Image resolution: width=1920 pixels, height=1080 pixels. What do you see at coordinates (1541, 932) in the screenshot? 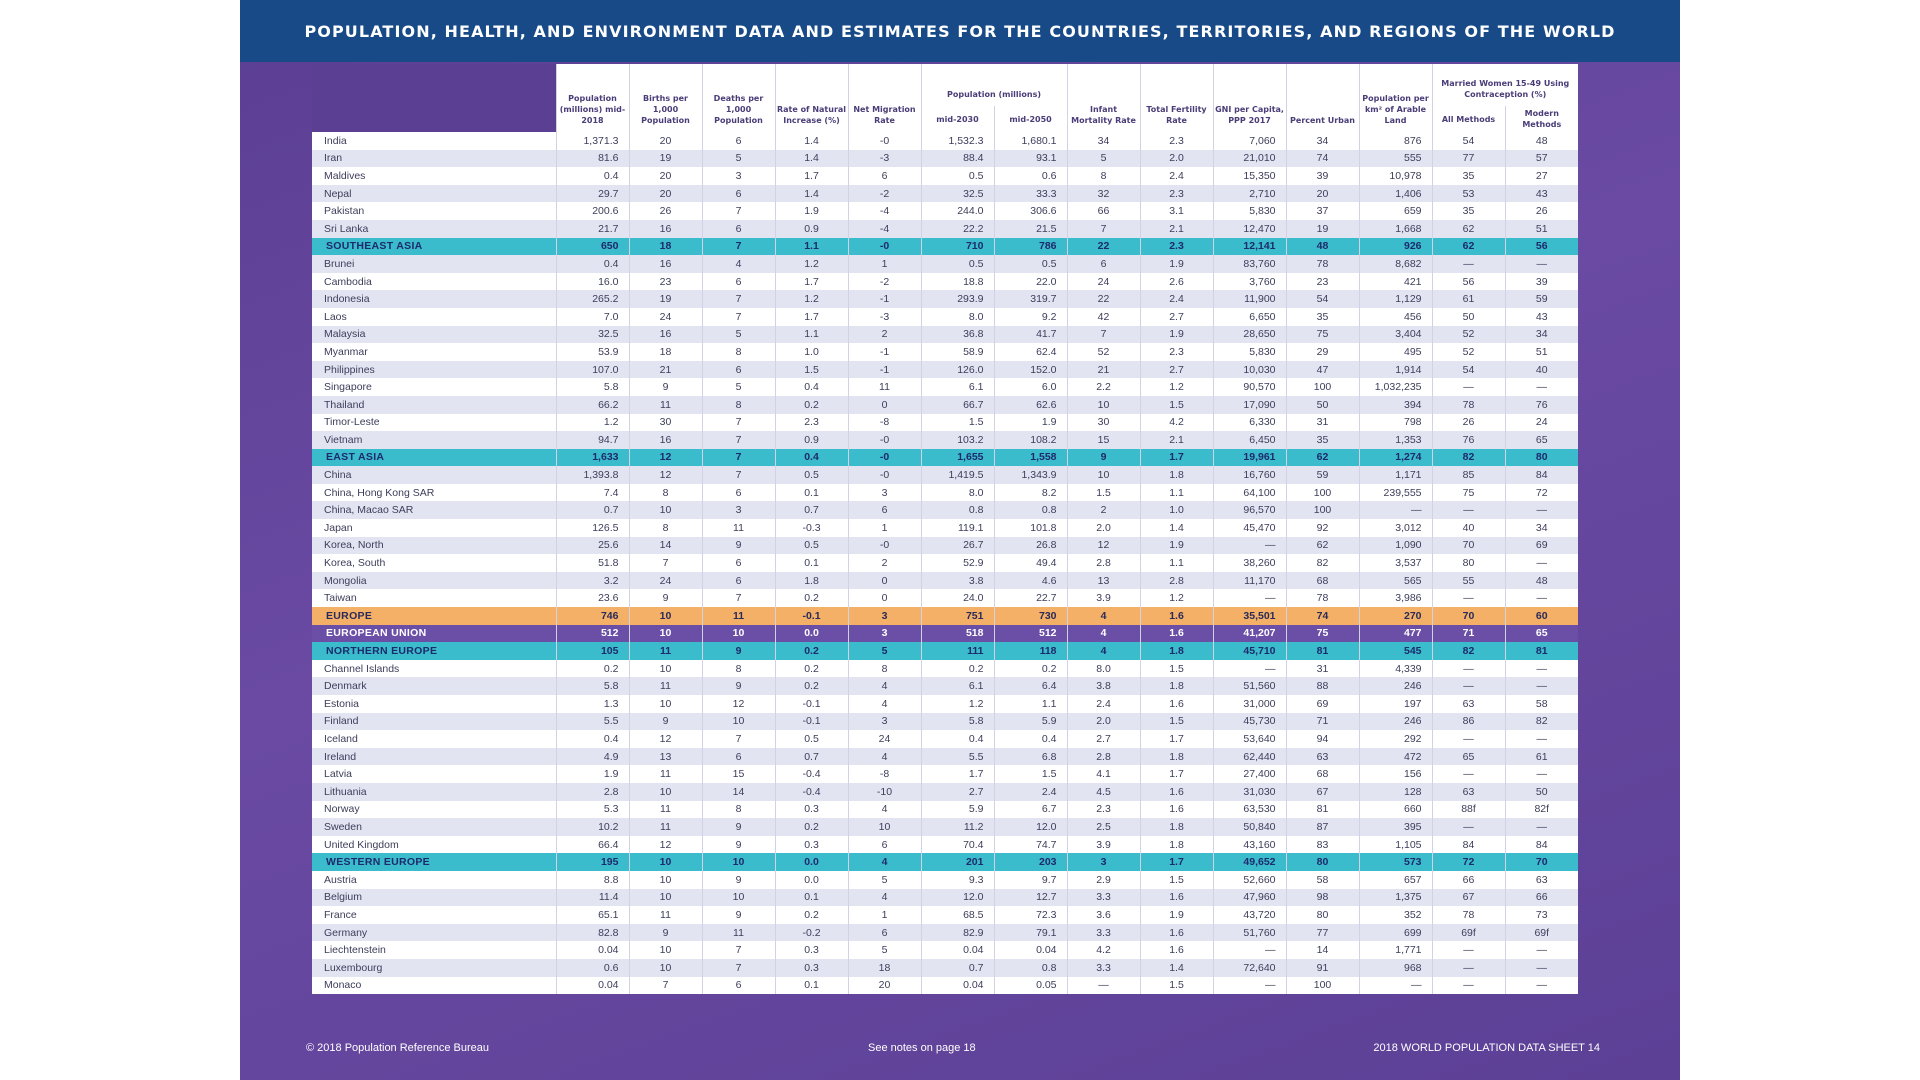
I see `cell-modern-methods: 69f` at bounding box center [1541, 932].